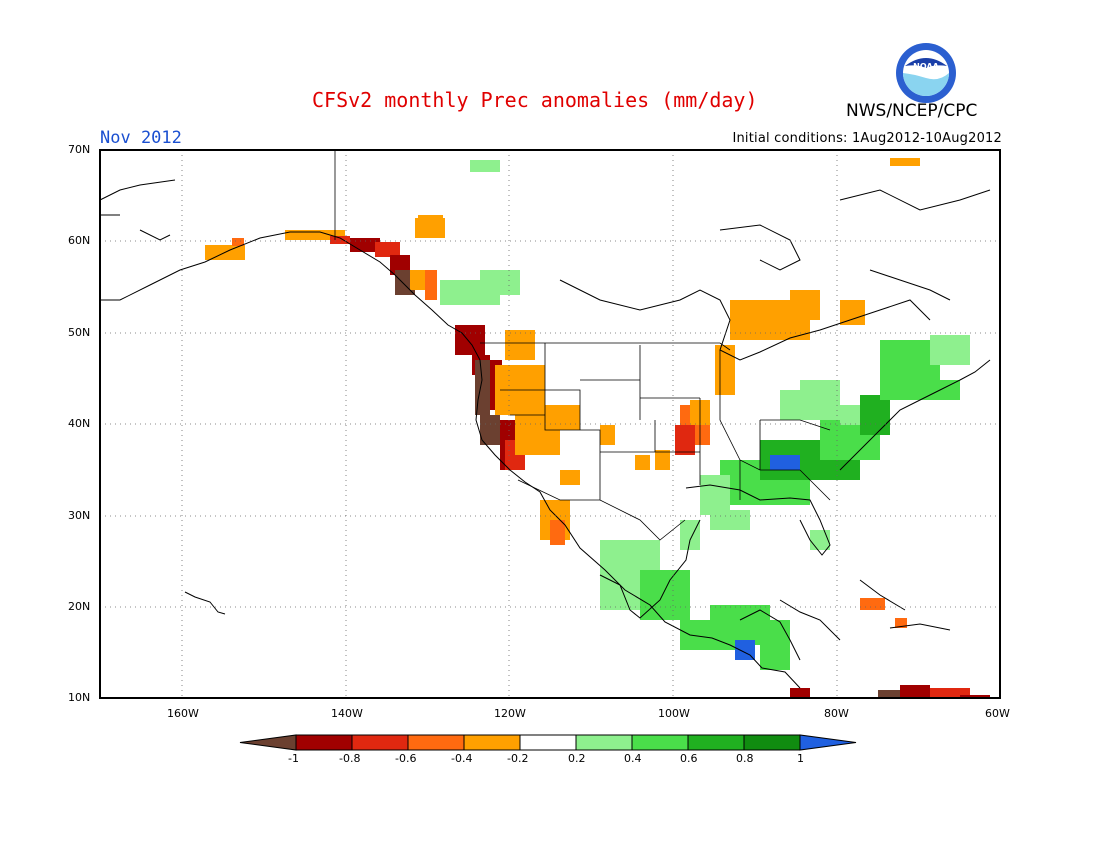 This screenshot has height=850, width=1100. What do you see at coordinates (745, 758) in the screenshot?
I see `legend-label: 0.8` at bounding box center [745, 758].